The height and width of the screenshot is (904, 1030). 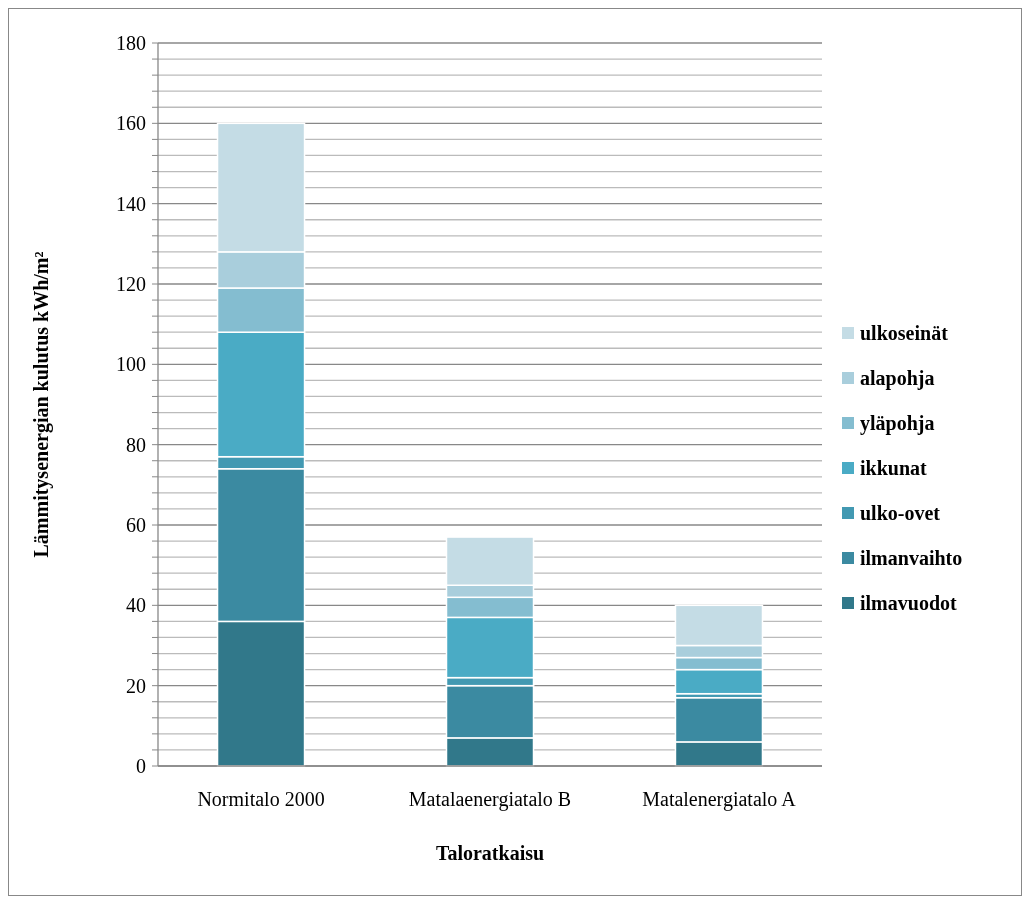 What do you see at coordinates (897, 423) in the screenshot?
I see `legend-label: yläpohja` at bounding box center [897, 423].